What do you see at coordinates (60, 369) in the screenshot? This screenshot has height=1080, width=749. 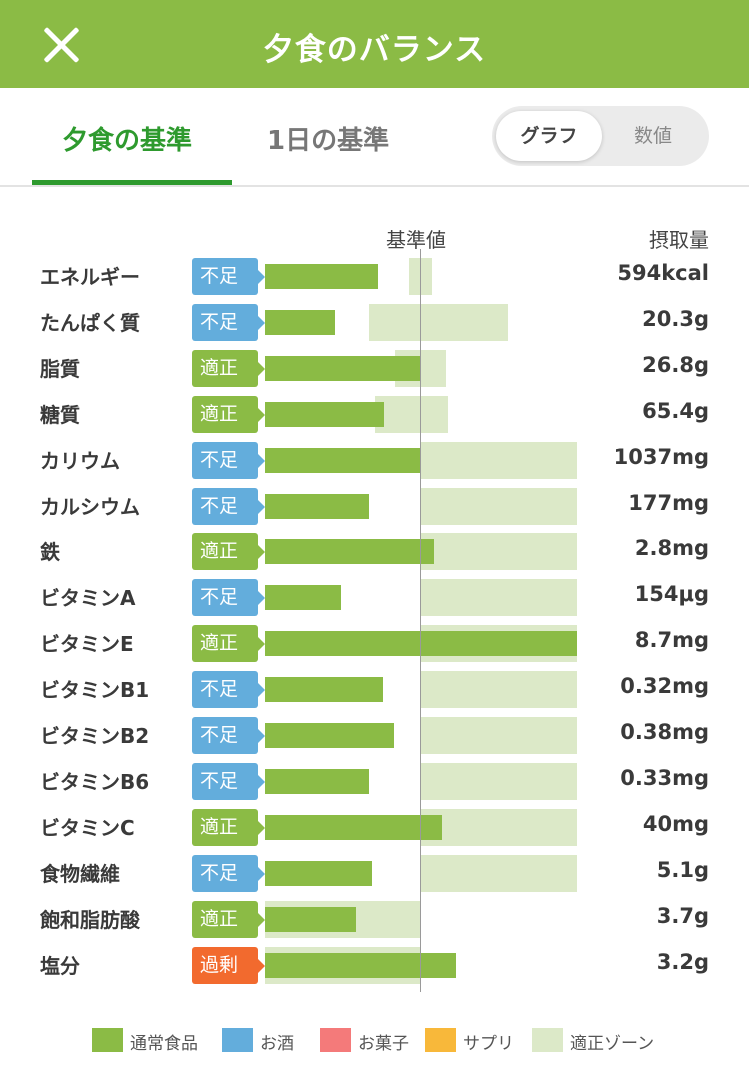 I see `nutrient-name: 脂質` at bounding box center [60, 369].